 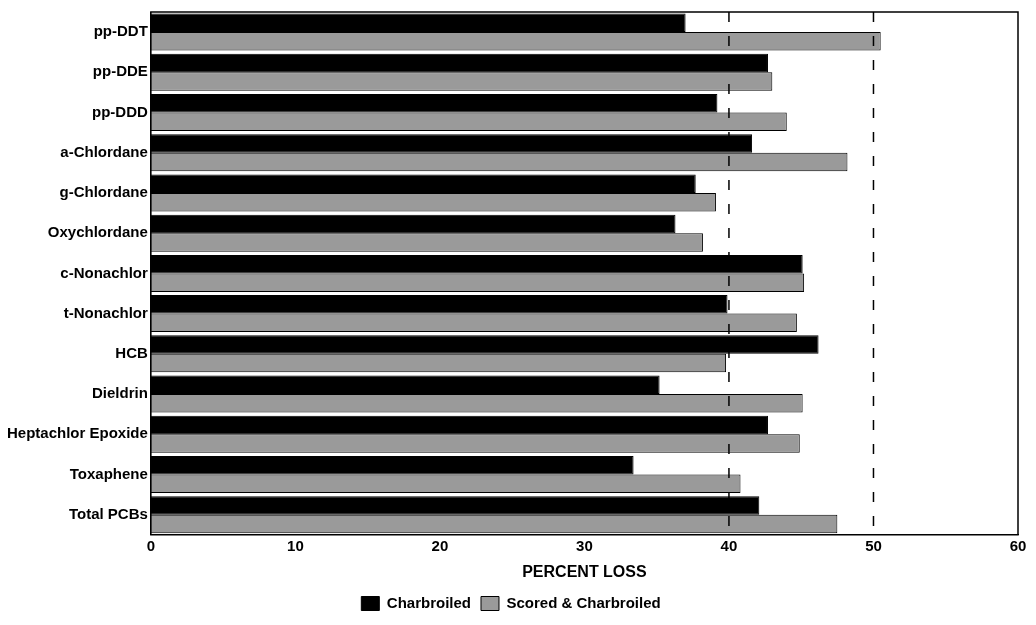 I want to click on y-tick-label: a-Chlordane, so click(x=104, y=151).